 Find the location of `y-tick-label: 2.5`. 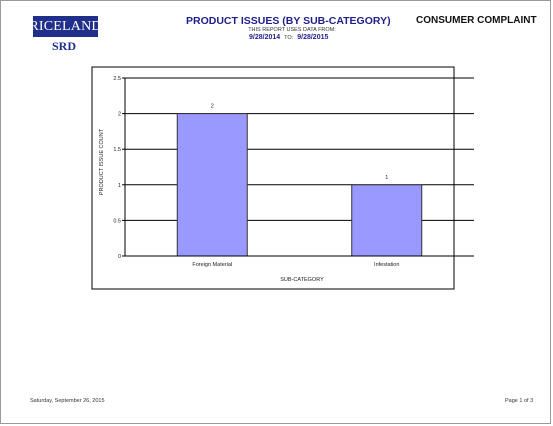

y-tick-label: 2.5 is located at coordinates (117, 79).